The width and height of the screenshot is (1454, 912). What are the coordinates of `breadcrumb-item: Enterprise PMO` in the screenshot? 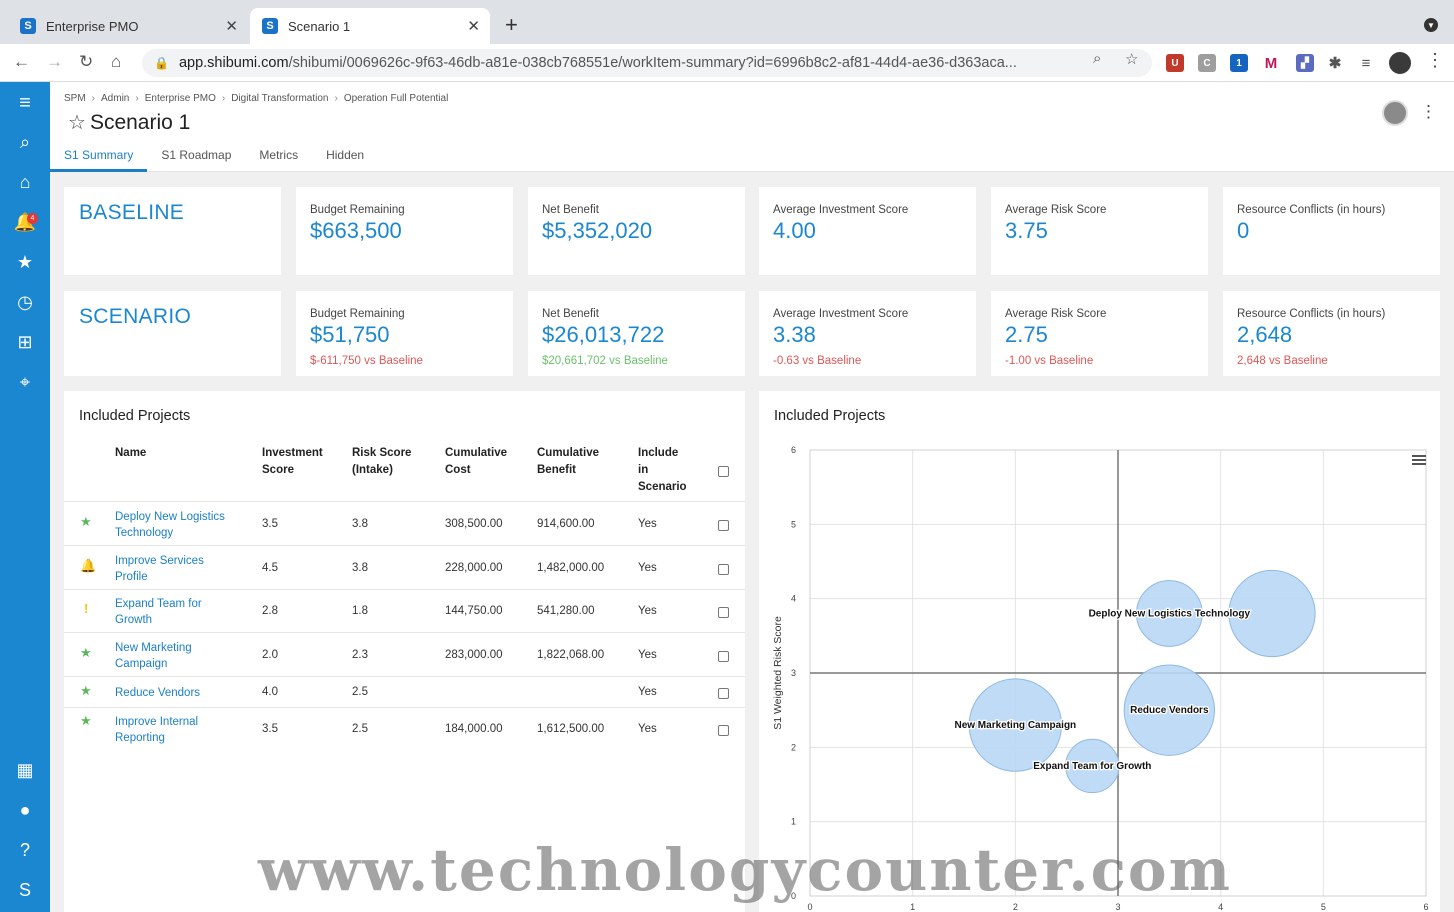 It's located at (180, 98).